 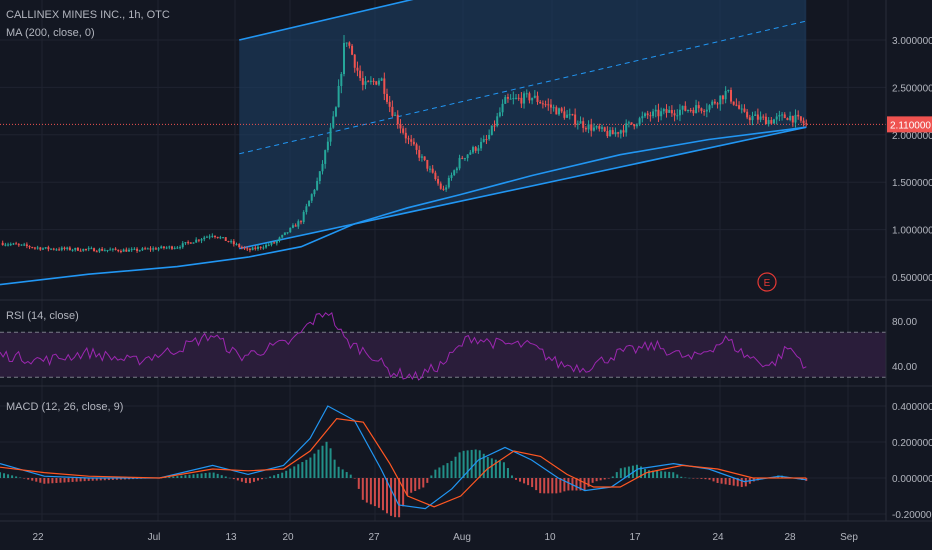 I want to click on earnings-marker-label: E, so click(x=767, y=283).